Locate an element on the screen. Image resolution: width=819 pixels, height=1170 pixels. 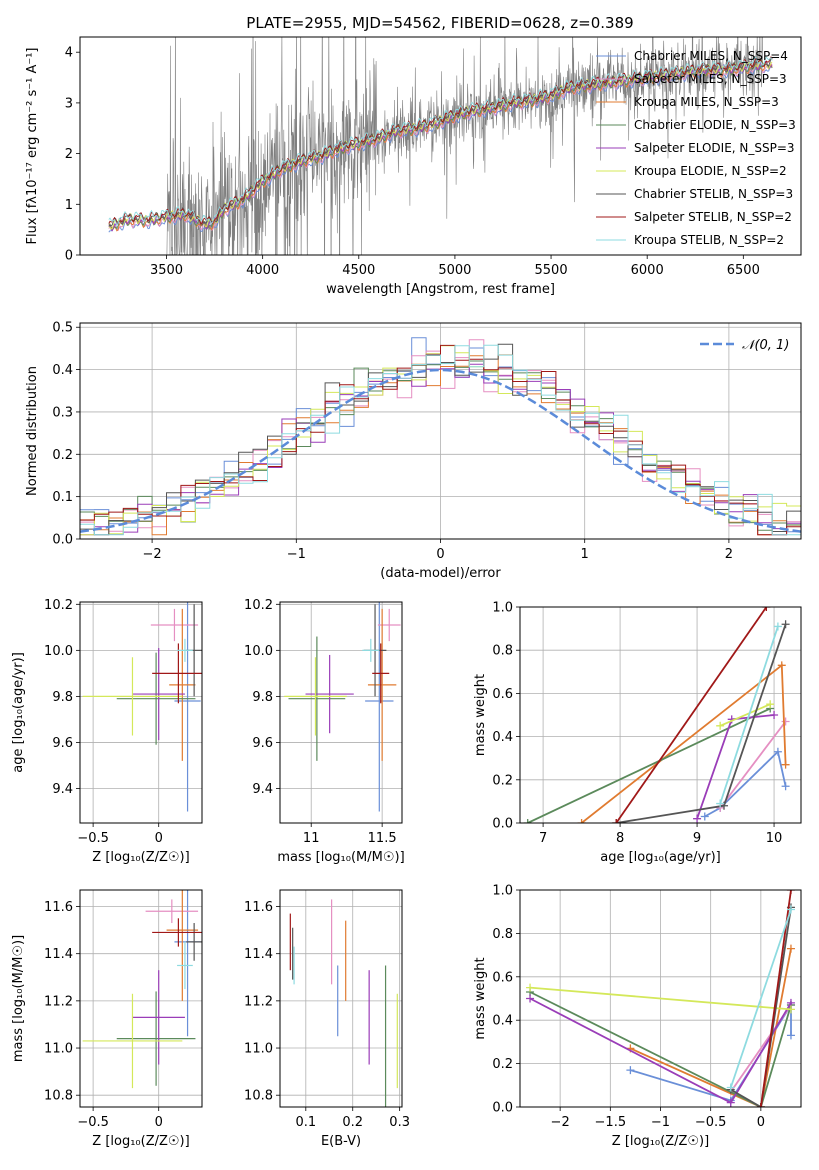
weight-marker-kroupa_miles is located at coordinates (790, 948).